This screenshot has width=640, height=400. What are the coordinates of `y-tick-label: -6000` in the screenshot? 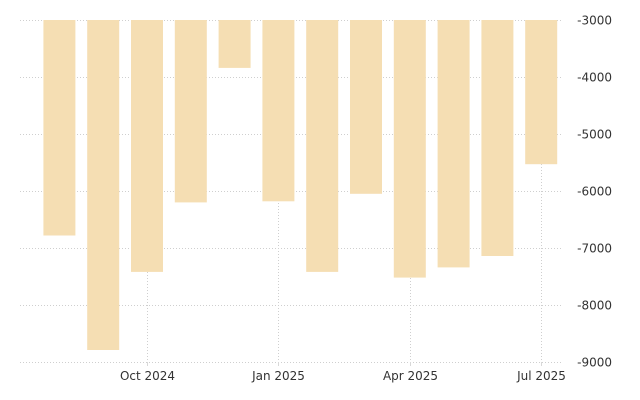 It's located at (594, 192).